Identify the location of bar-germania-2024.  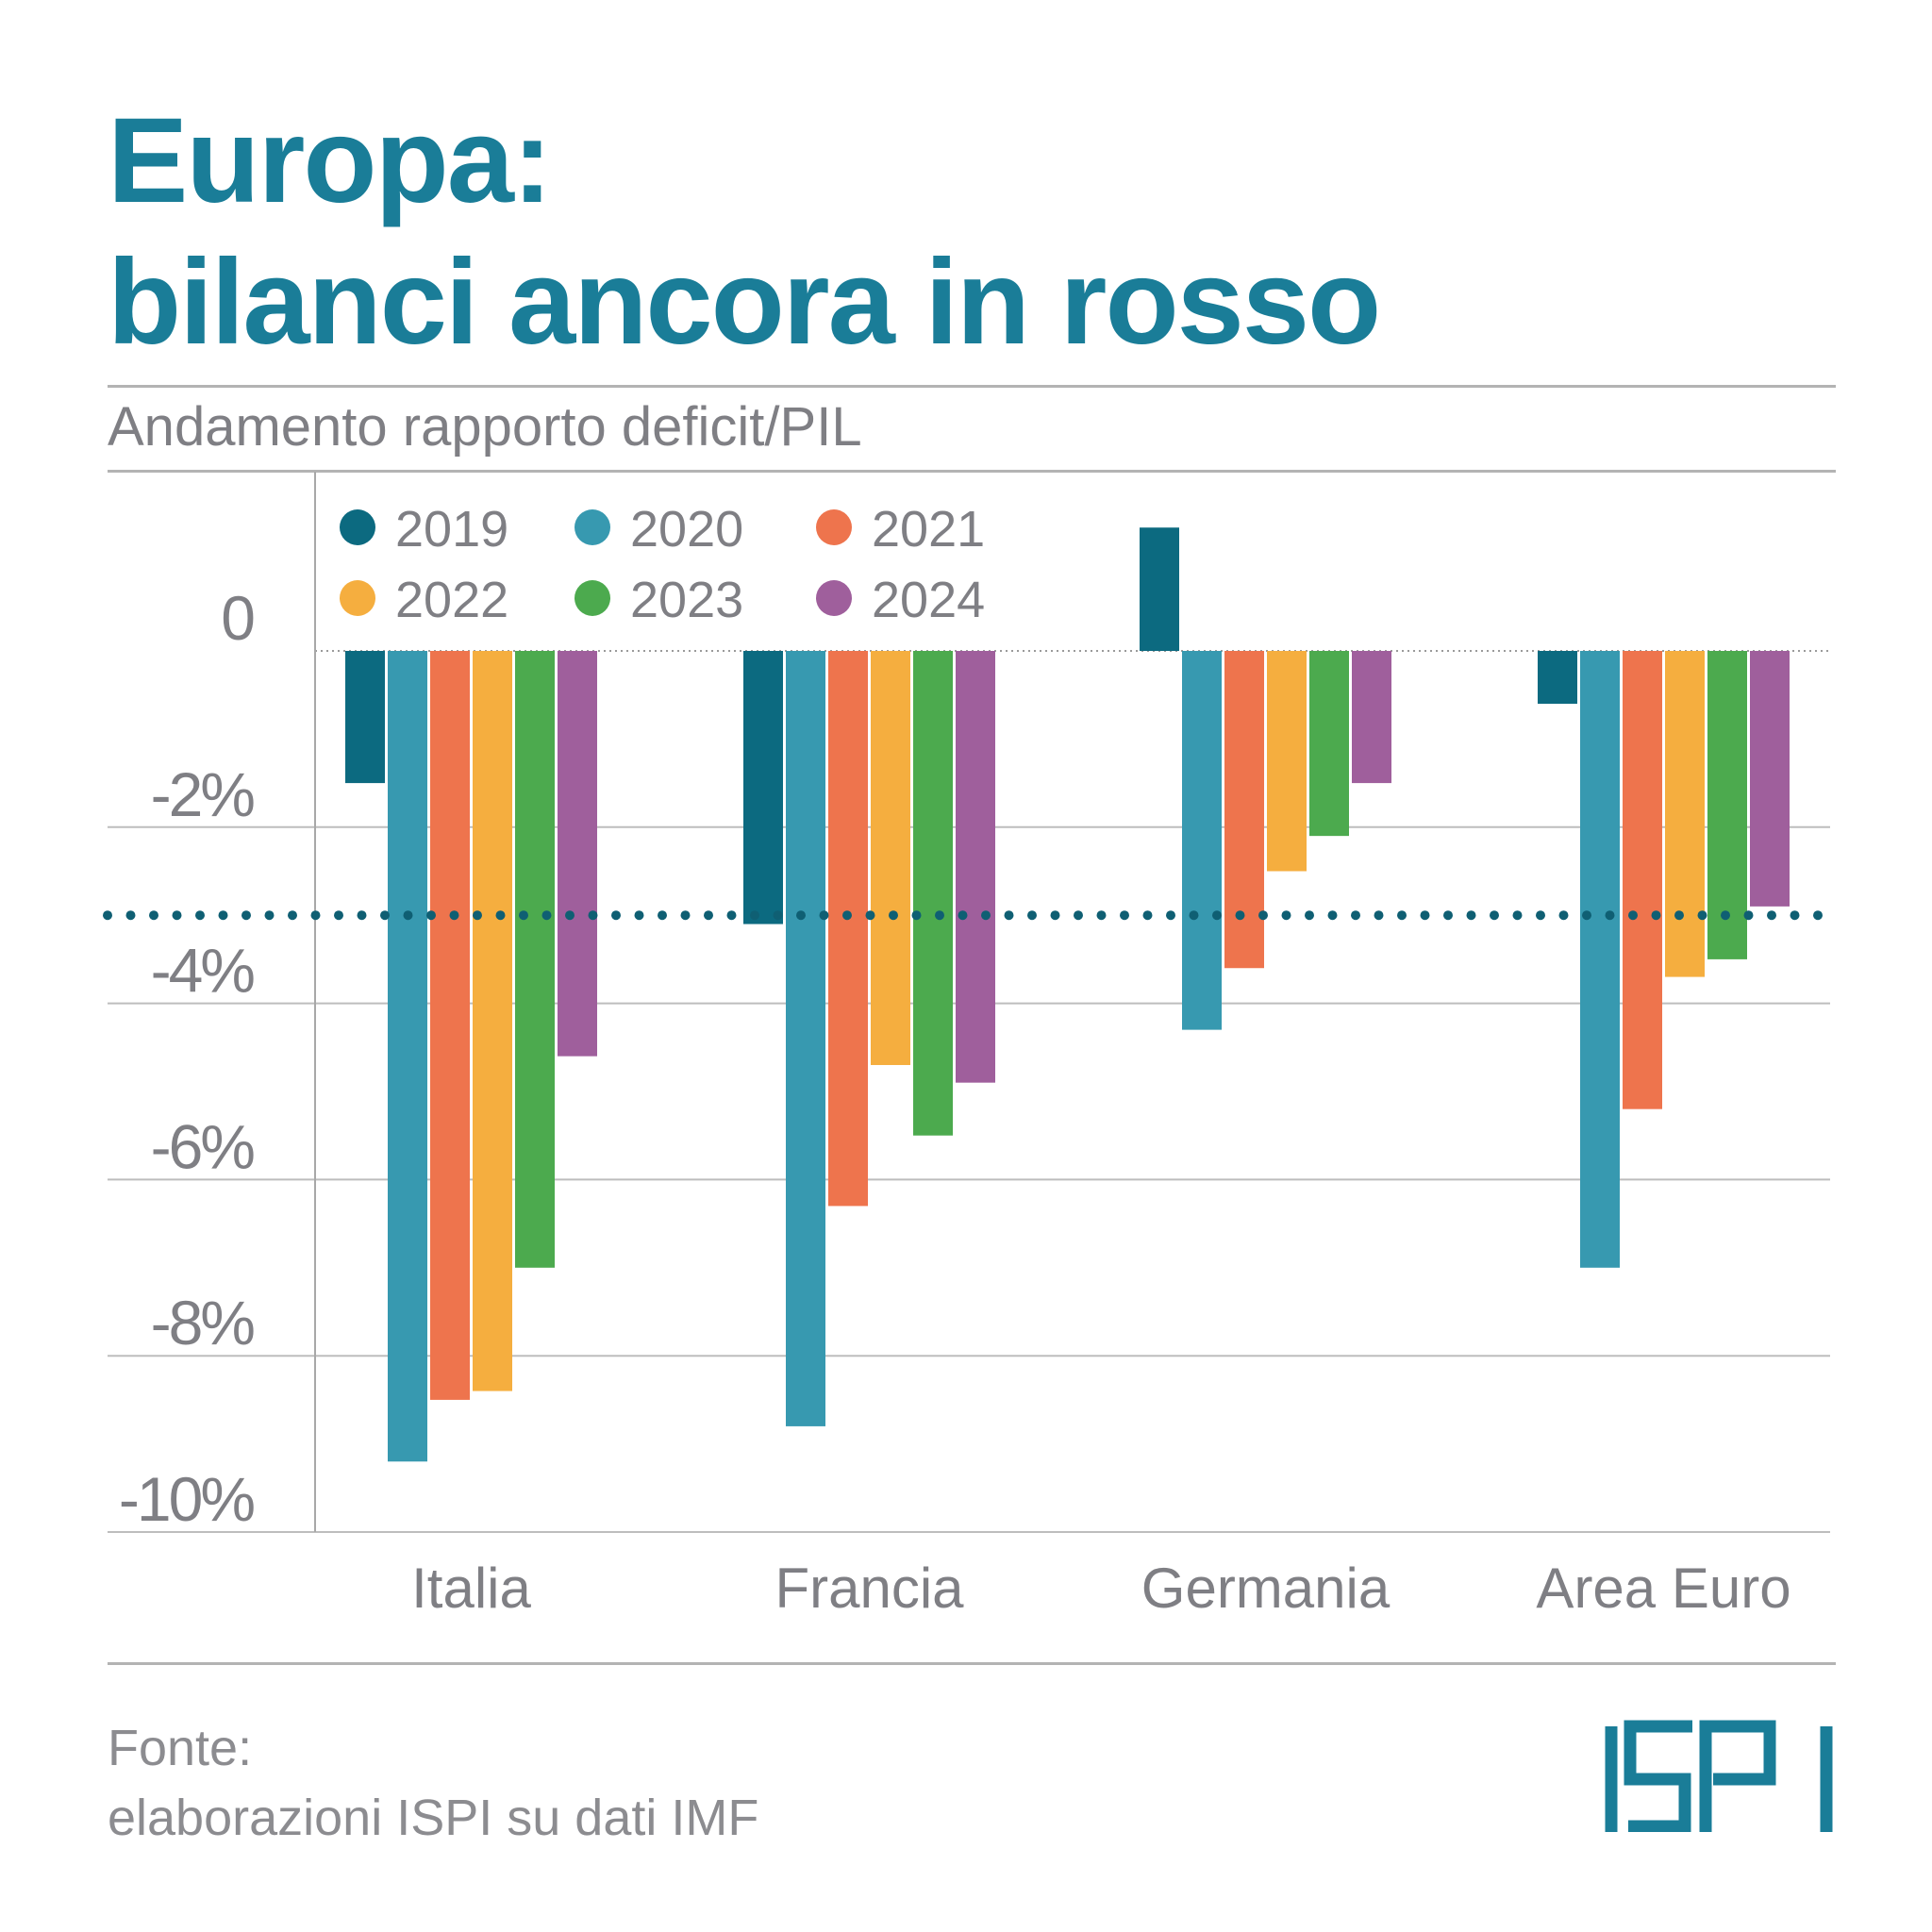
(1371, 718).